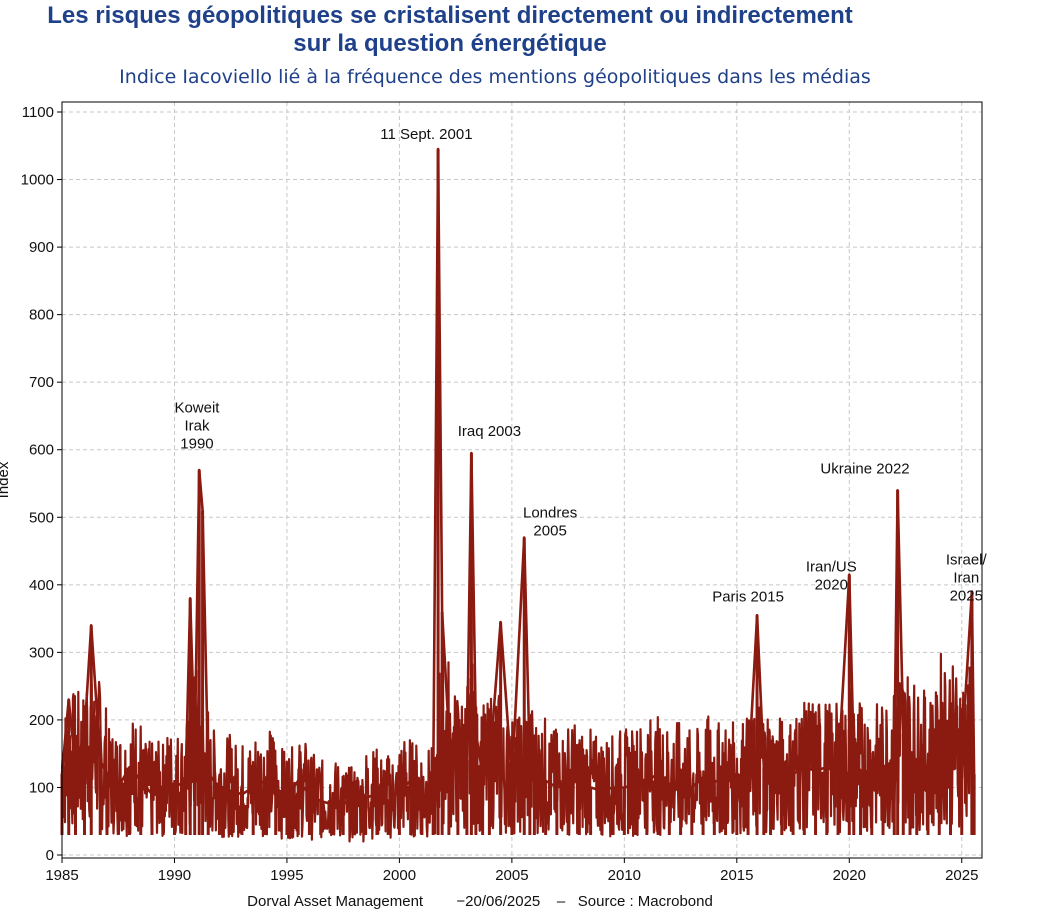 This screenshot has width=1038, height=924. What do you see at coordinates (549, 530) in the screenshot?
I see `annotation-text: 2005` at bounding box center [549, 530].